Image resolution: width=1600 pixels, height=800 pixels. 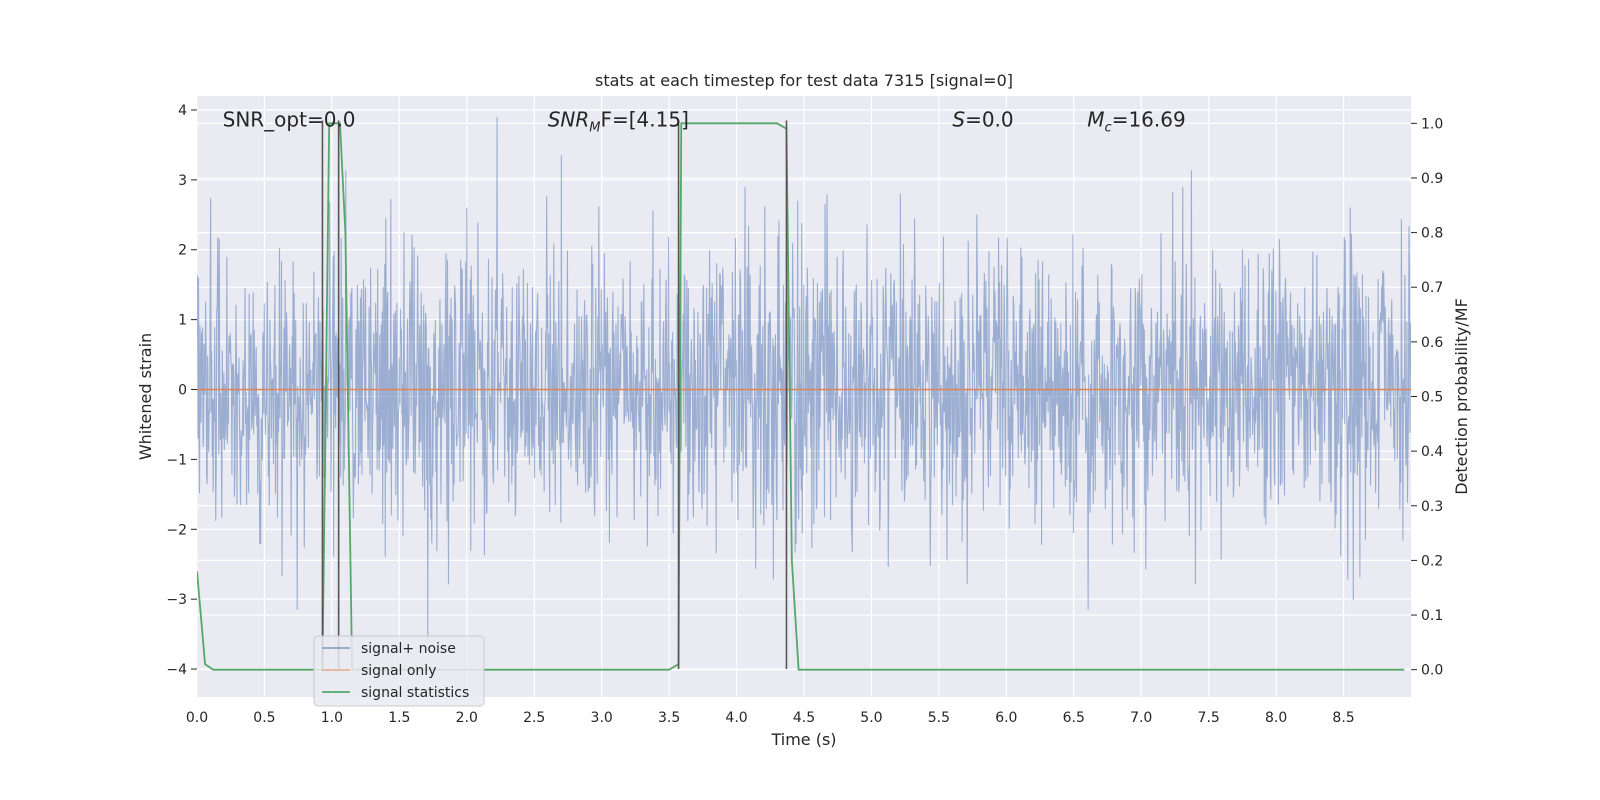 I want to click on legend-label: signal+ noise, so click(x=408, y=649).